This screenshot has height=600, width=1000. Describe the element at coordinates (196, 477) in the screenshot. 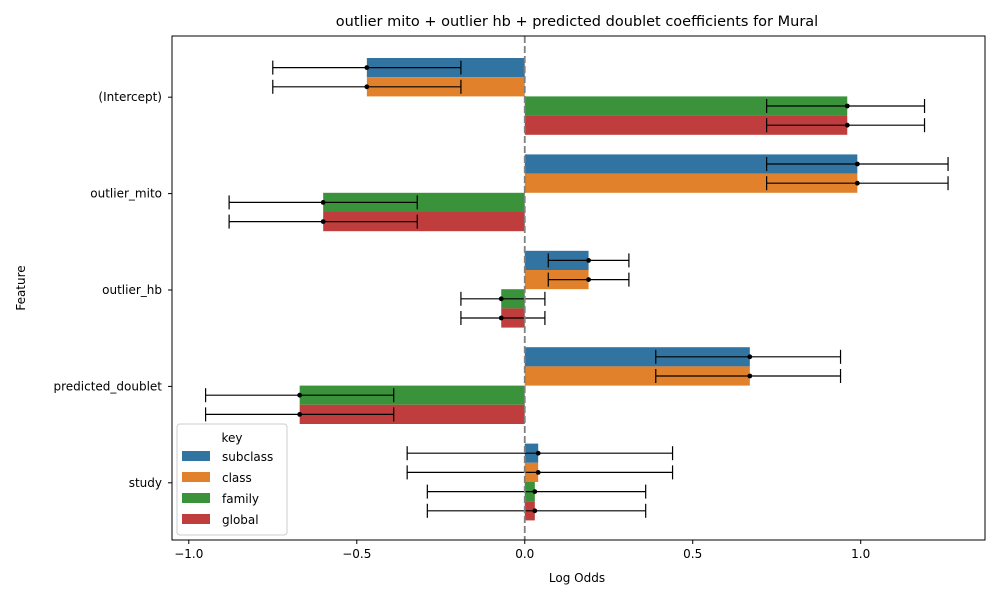

I see `legend-swatch-class` at that location.